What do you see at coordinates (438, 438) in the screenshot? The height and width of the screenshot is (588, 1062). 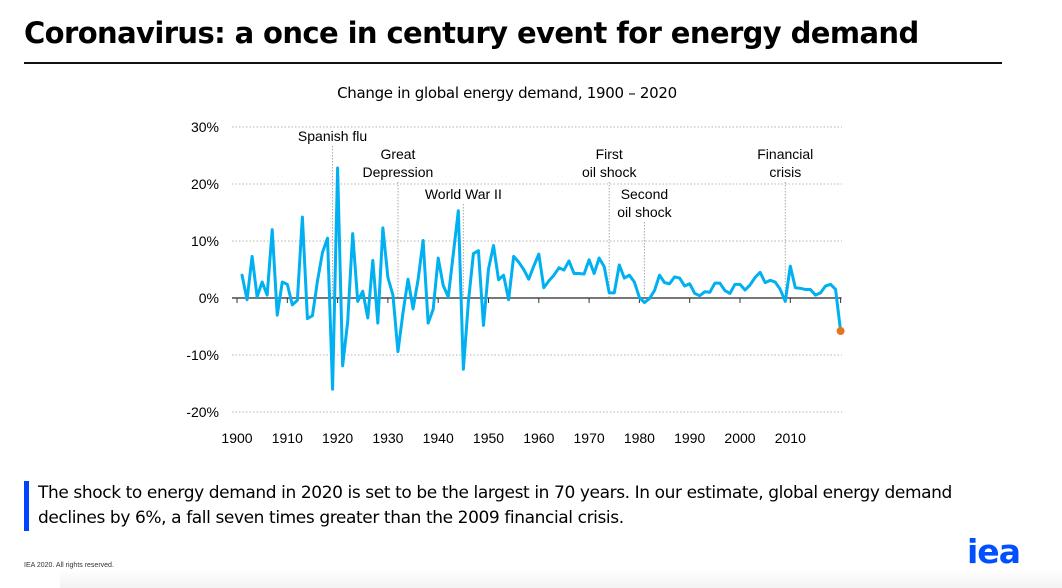 I see `x-tick-label: 1940` at bounding box center [438, 438].